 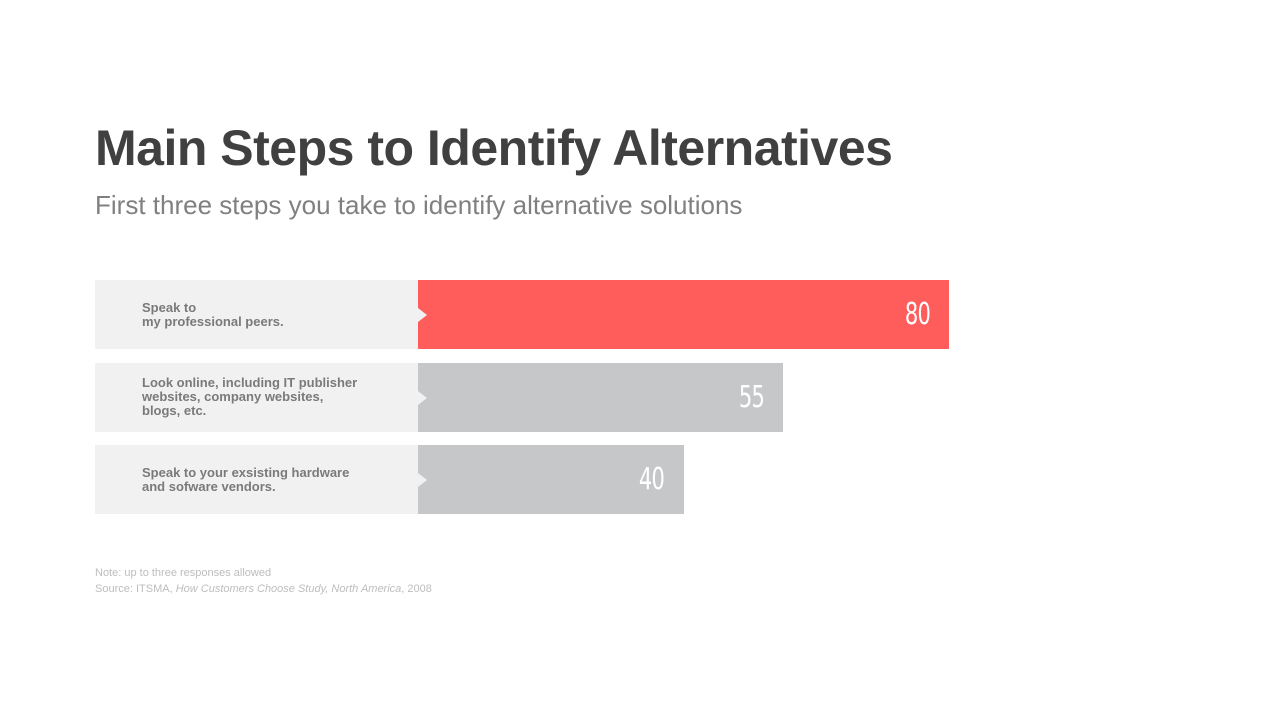 I want to click on bar-value-label: 40, so click(x=652, y=479).